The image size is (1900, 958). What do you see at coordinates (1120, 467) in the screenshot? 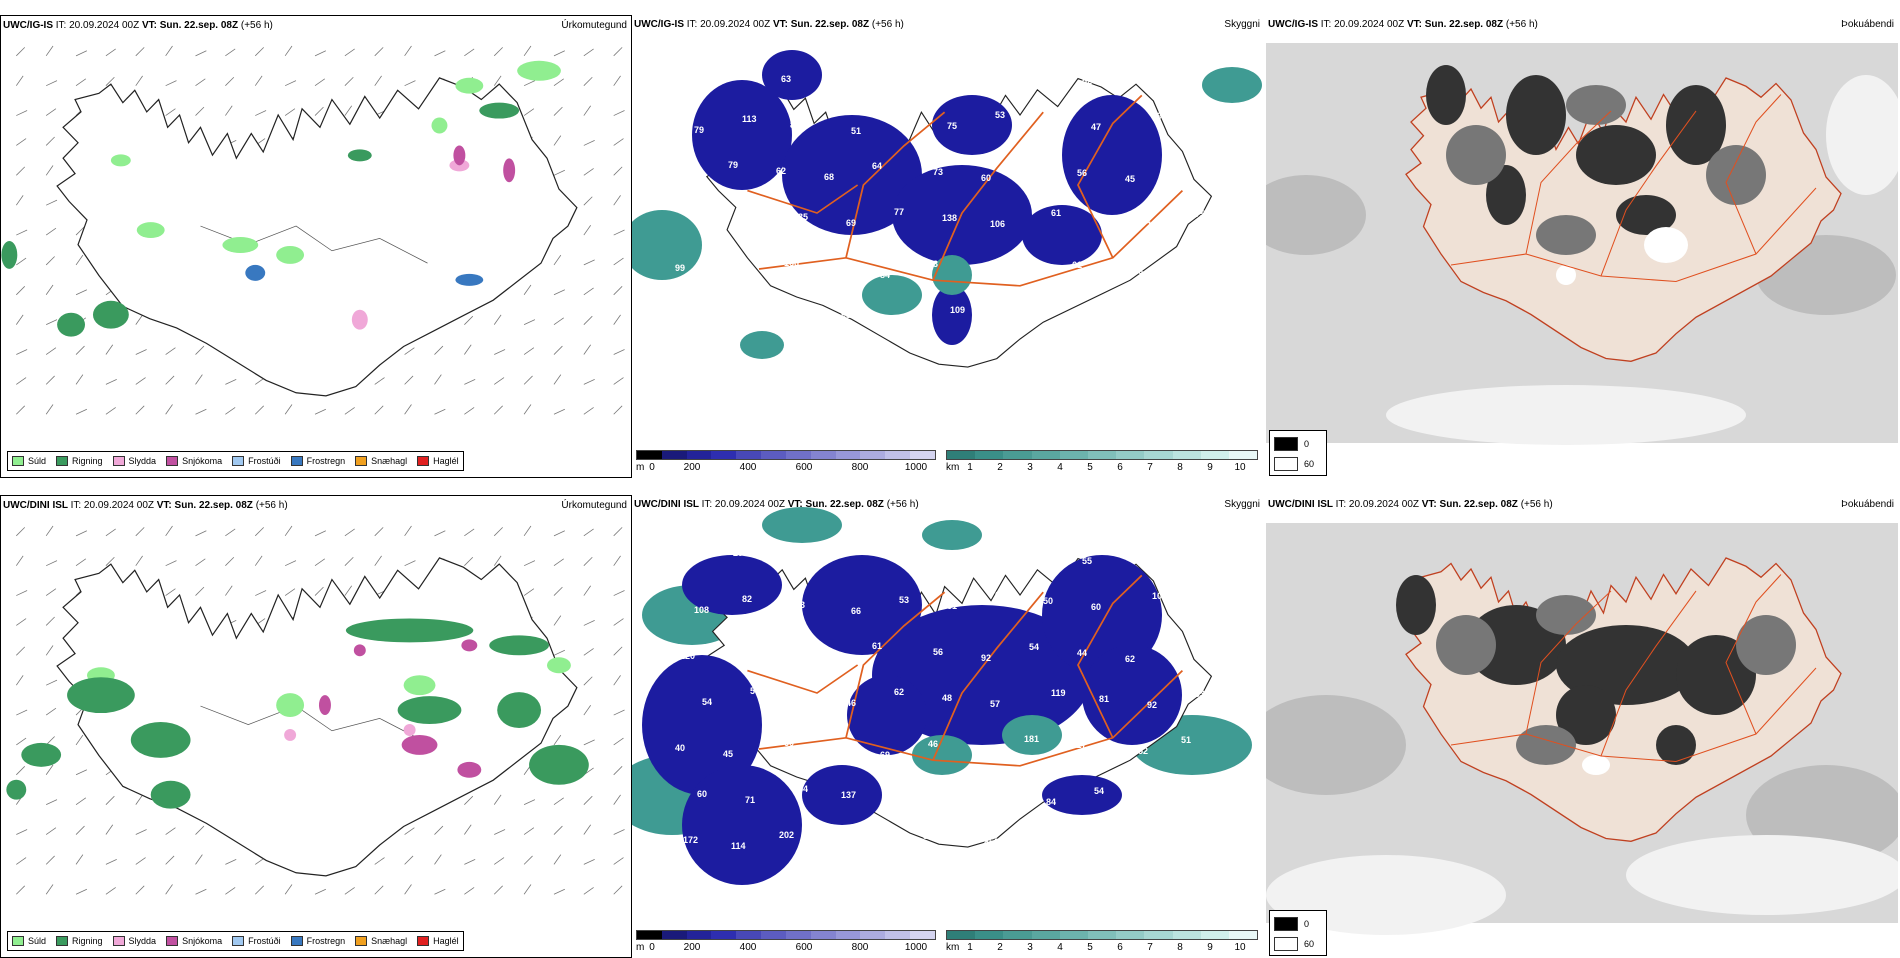
I see `visibility-tick: 6` at bounding box center [1120, 467].